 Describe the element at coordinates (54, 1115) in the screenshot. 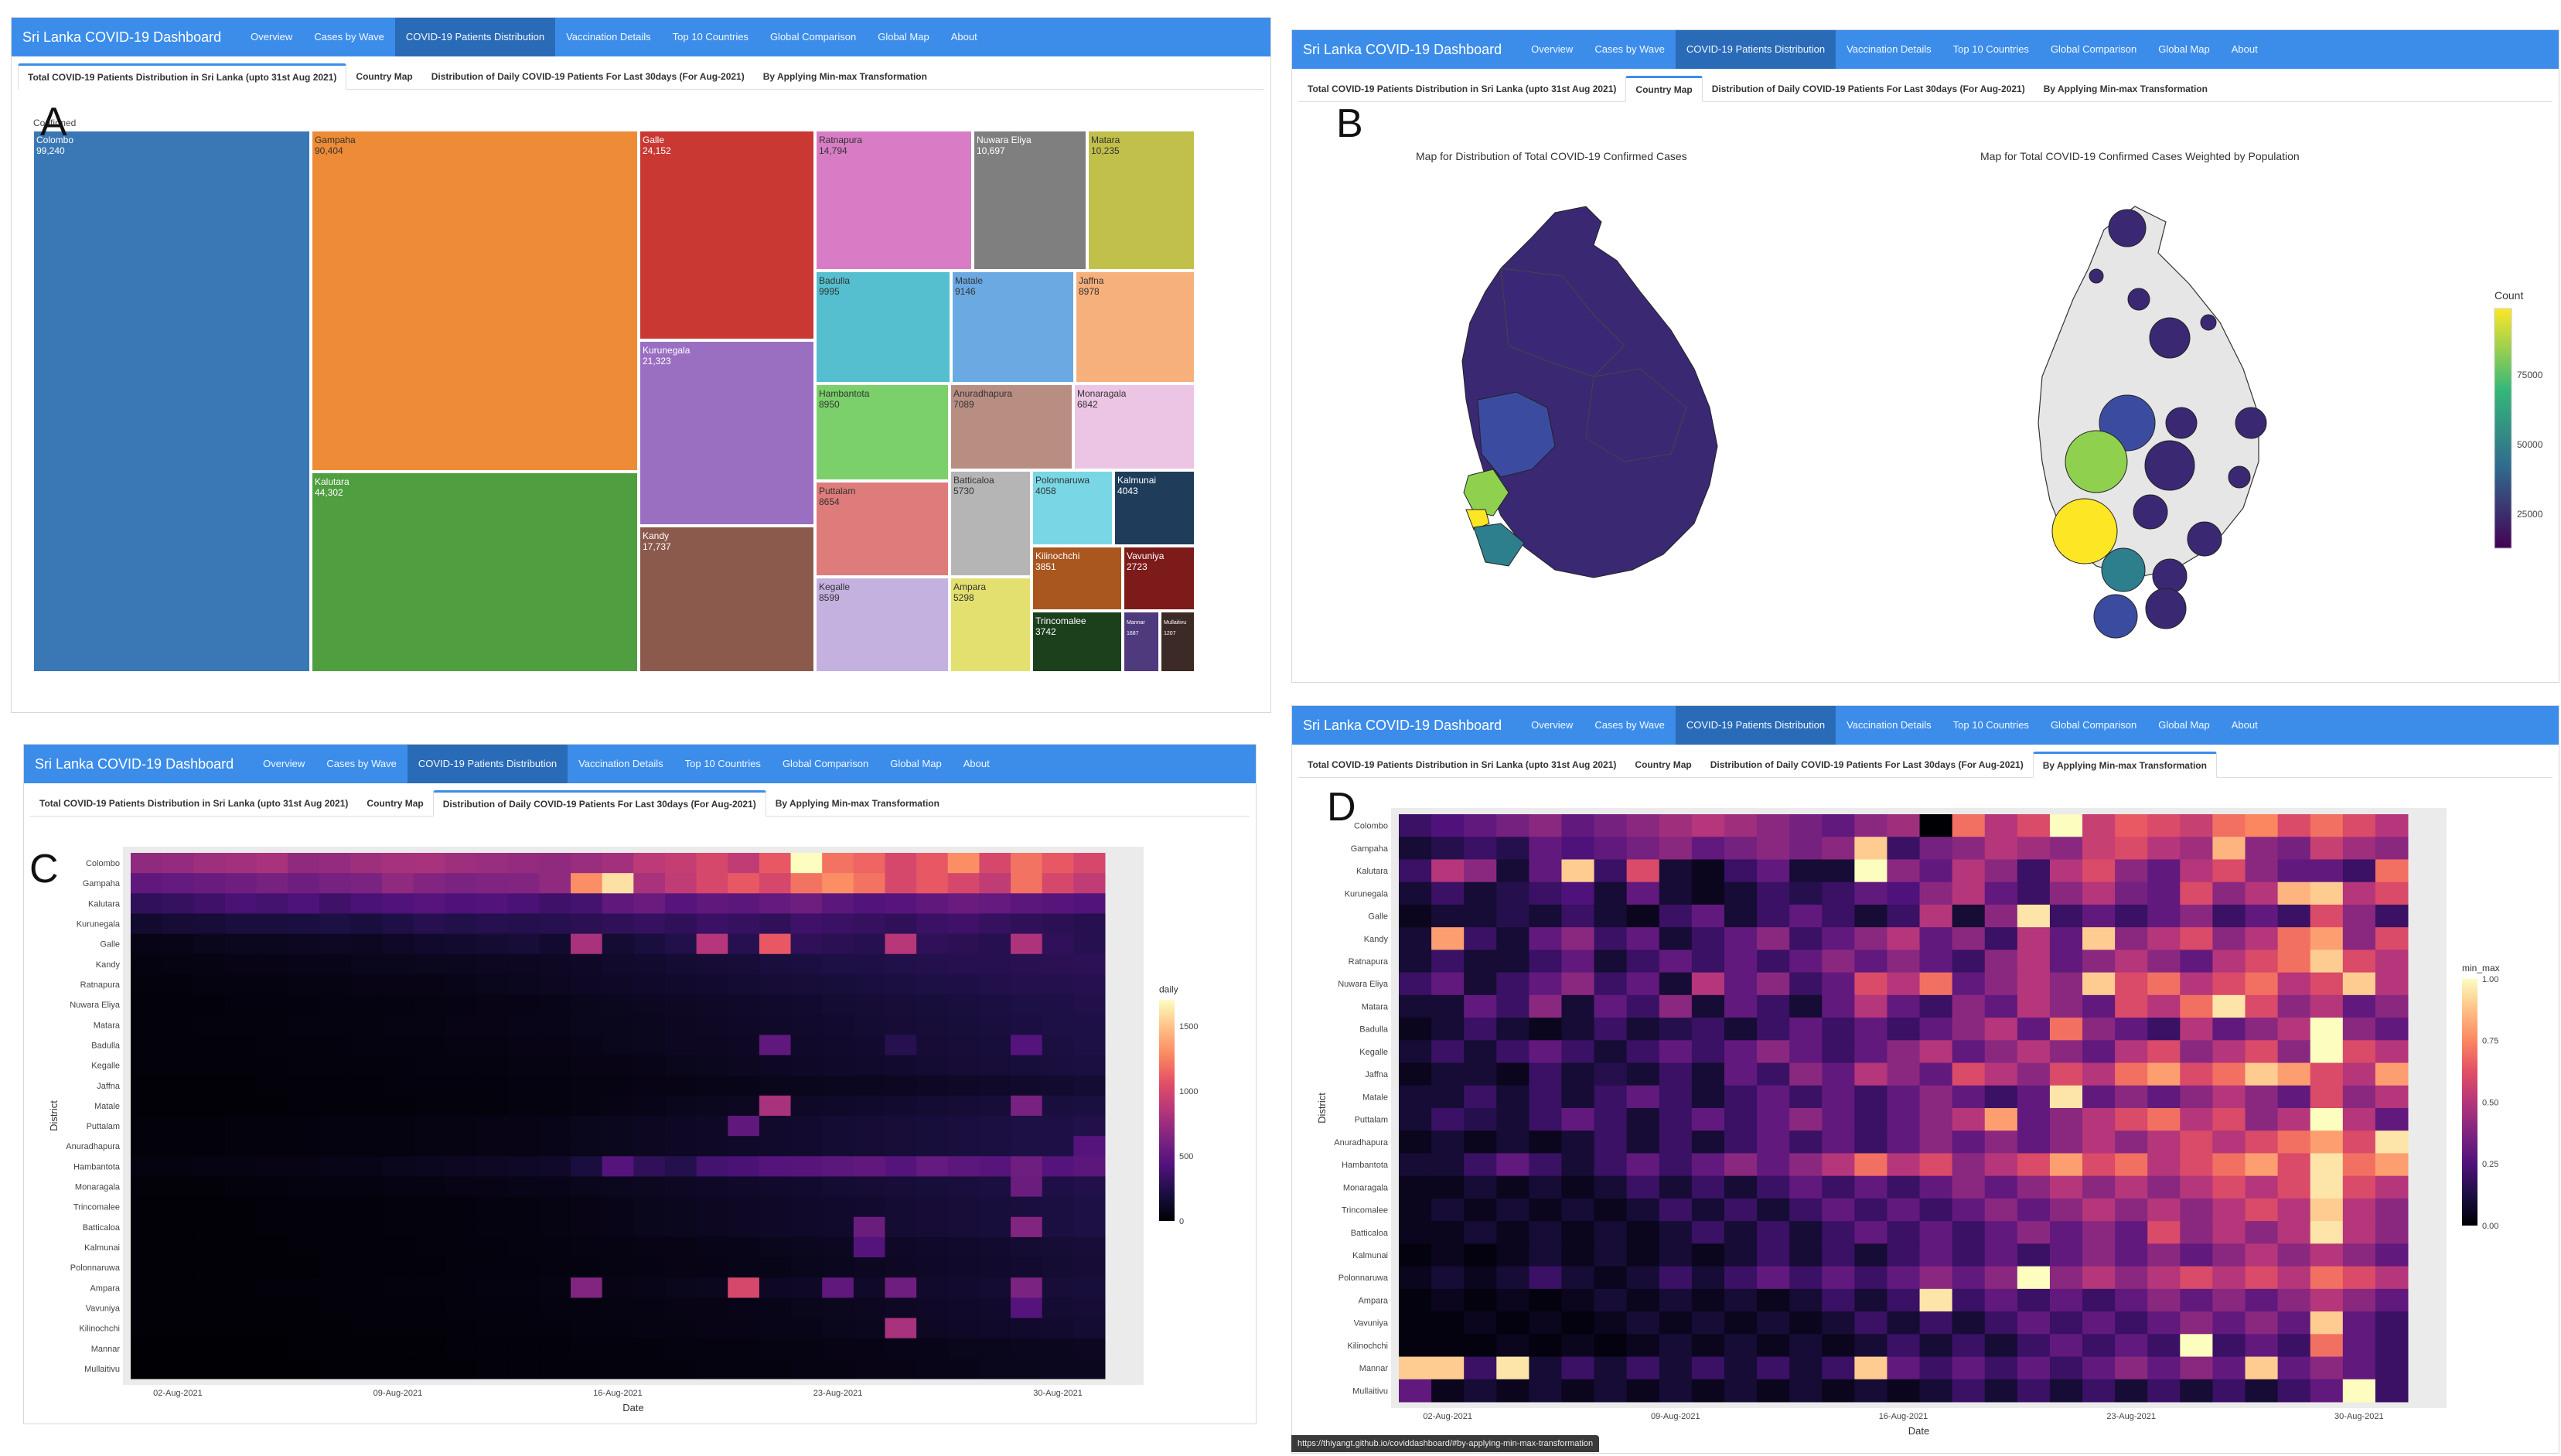

I see `y-axis-label: District` at that location.